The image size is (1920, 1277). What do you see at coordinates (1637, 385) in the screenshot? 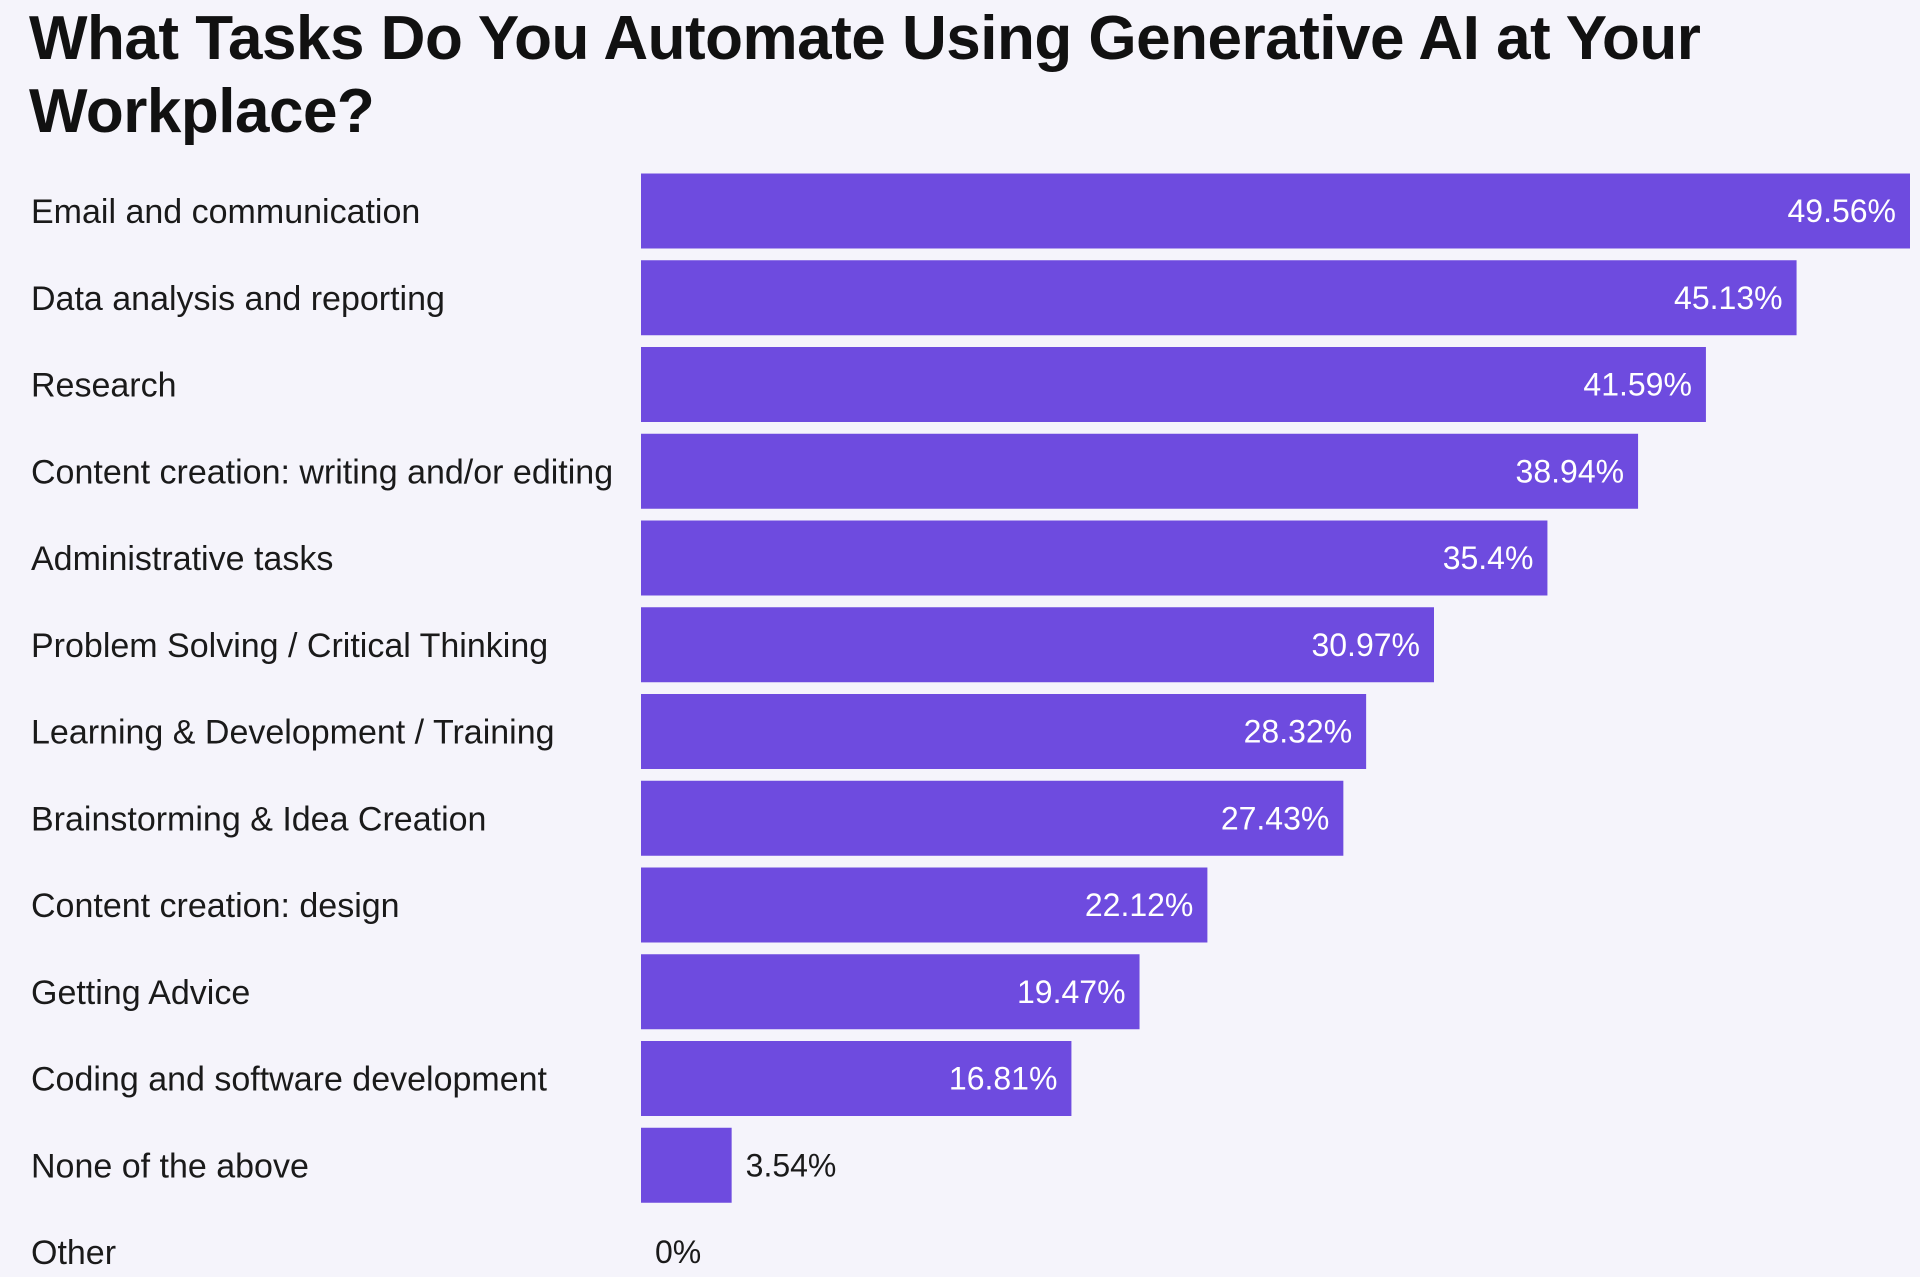
I see `value-label-research: 41.59%` at bounding box center [1637, 385].